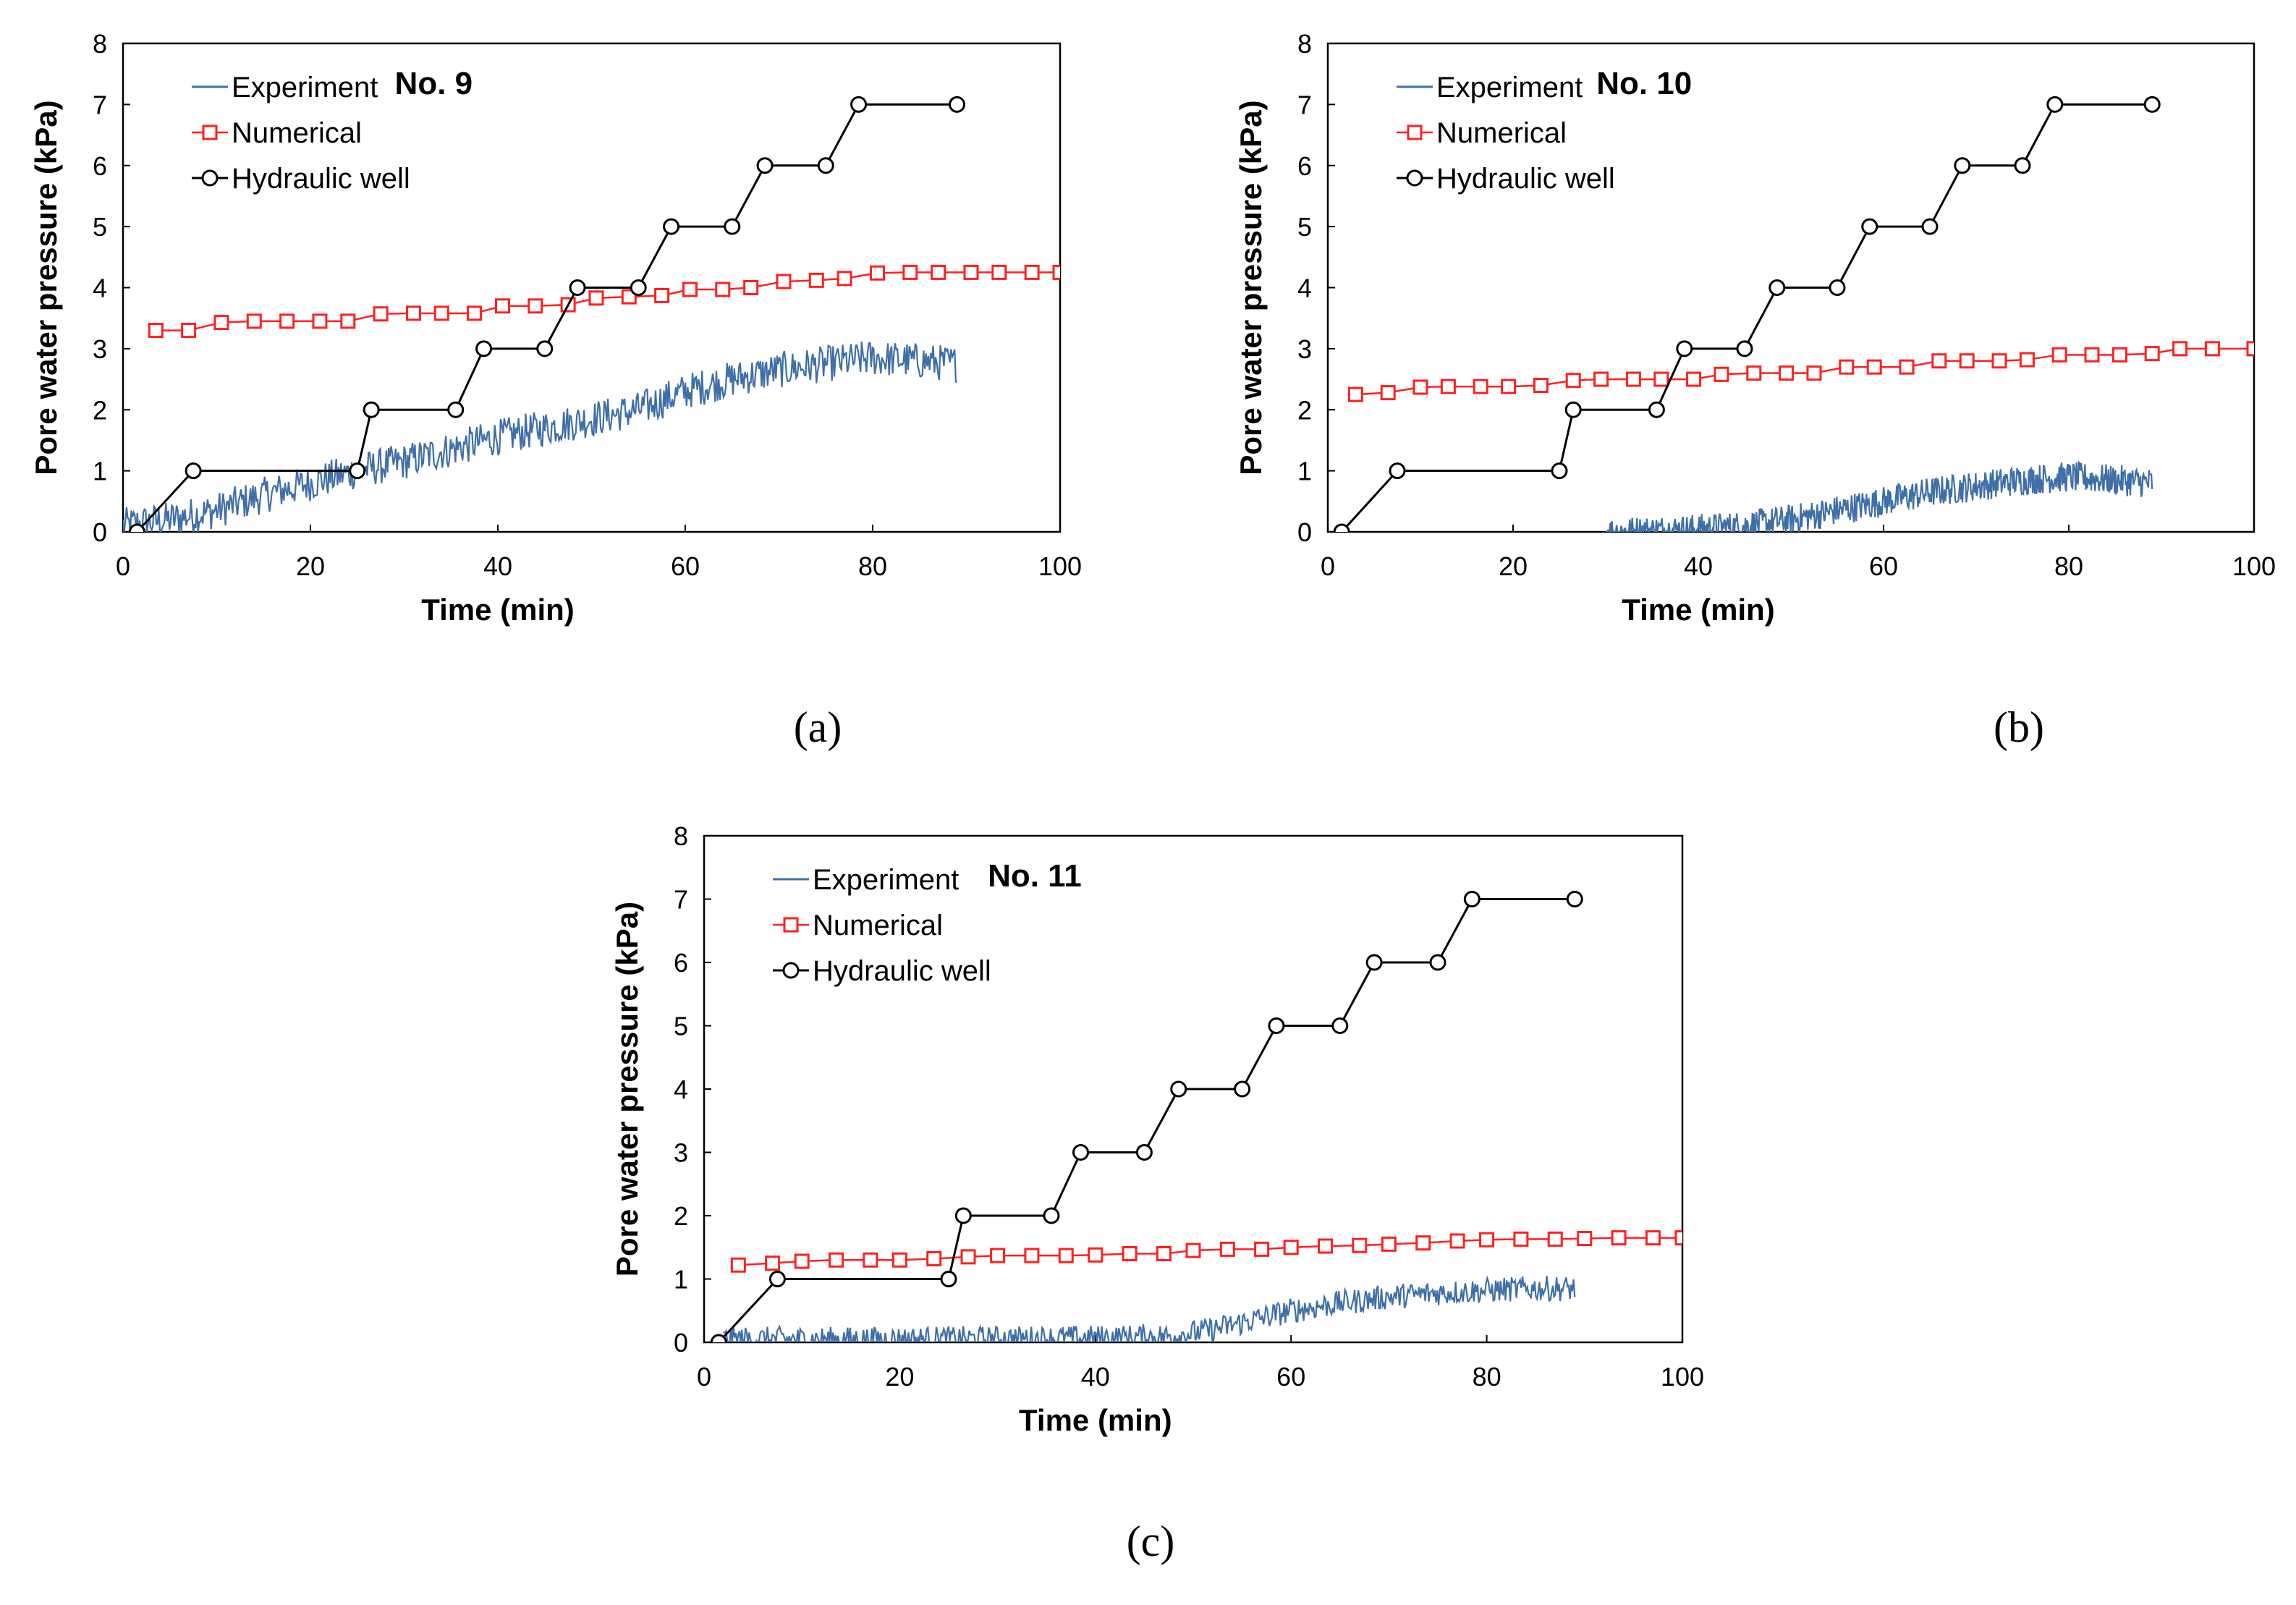  What do you see at coordinates (886, 880) in the screenshot?
I see `legend-label-experiment: Experiment` at bounding box center [886, 880].